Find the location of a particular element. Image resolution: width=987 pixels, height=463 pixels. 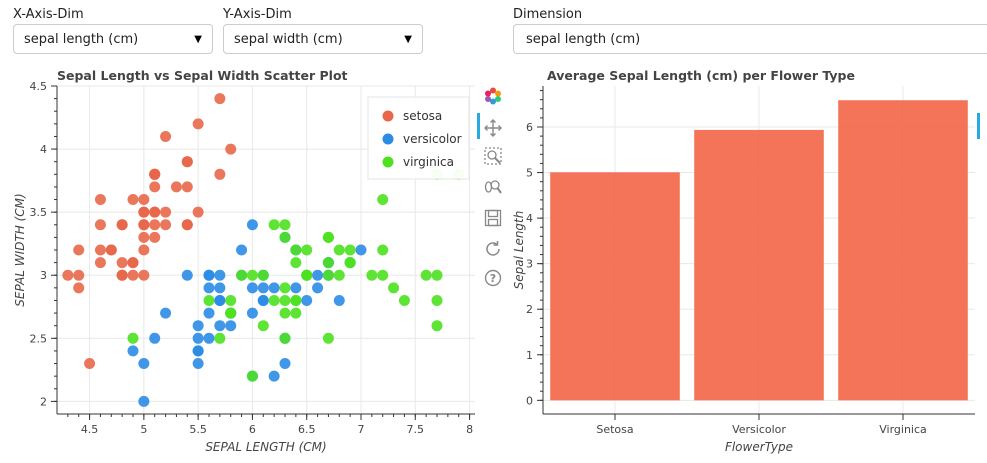

x-tick-label: 6.5 is located at coordinates (307, 429).